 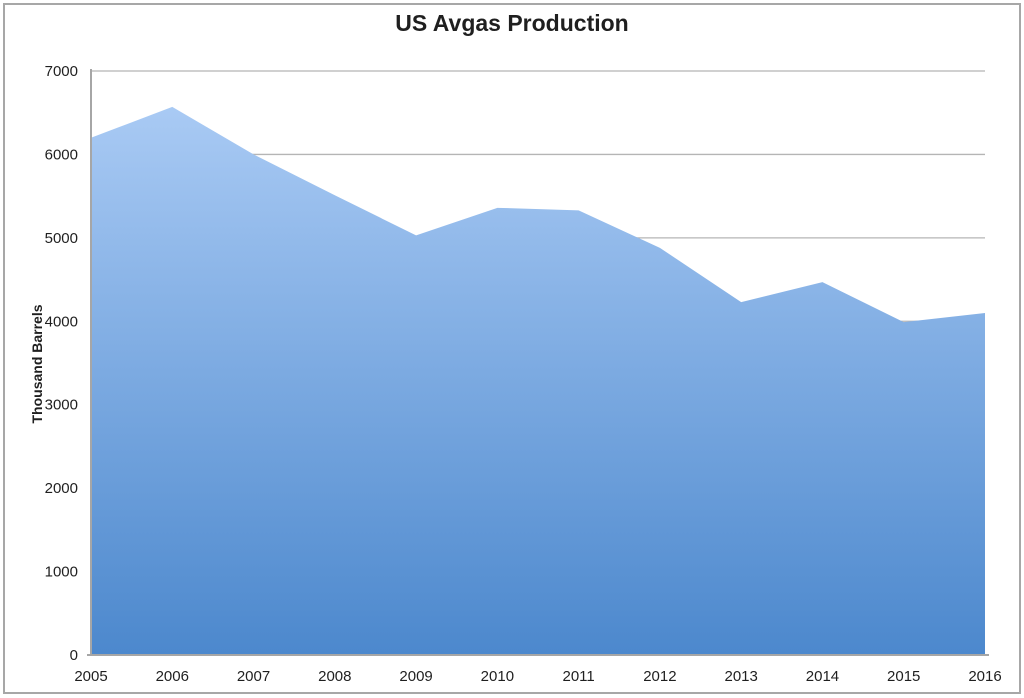 What do you see at coordinates (61, 238) in the screenshot?
I see `y-tick-label: 5000` at bounding box center [61, 238].